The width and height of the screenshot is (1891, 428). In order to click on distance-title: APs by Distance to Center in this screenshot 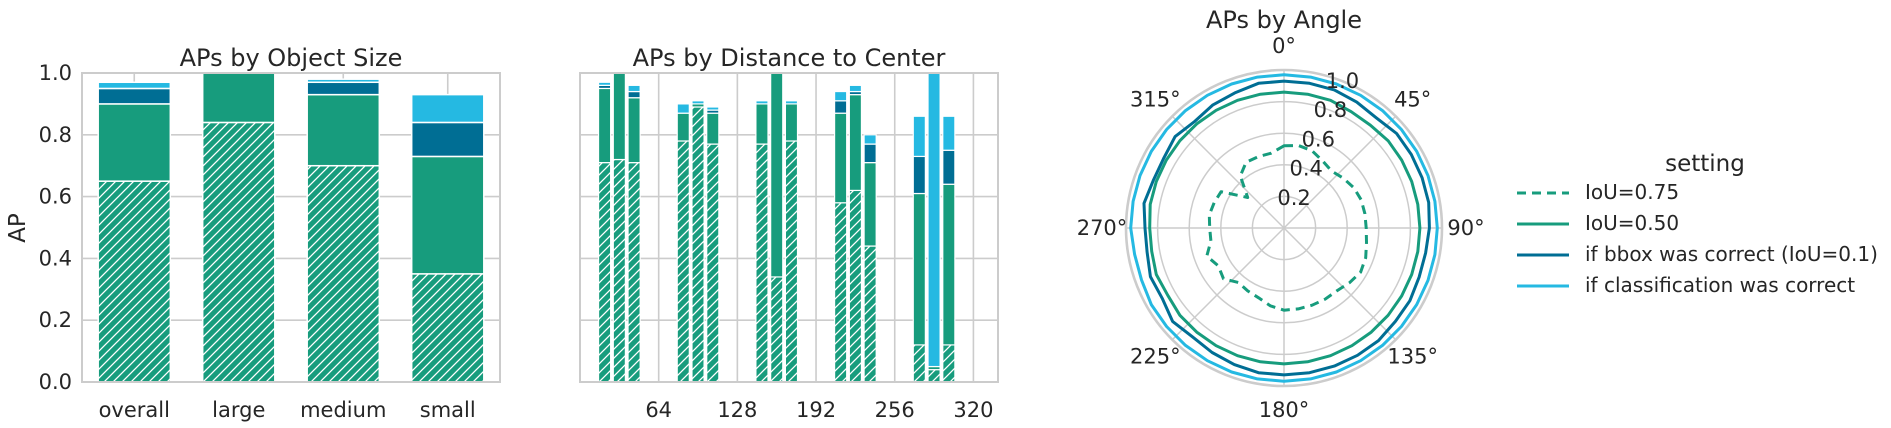, I will do `click(789, 58)`.